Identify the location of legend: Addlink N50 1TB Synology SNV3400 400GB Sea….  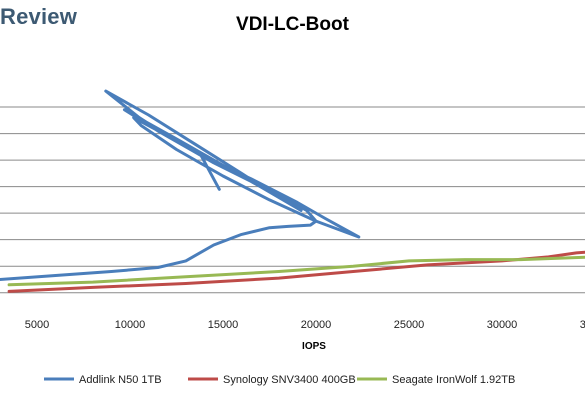
(279, 380).